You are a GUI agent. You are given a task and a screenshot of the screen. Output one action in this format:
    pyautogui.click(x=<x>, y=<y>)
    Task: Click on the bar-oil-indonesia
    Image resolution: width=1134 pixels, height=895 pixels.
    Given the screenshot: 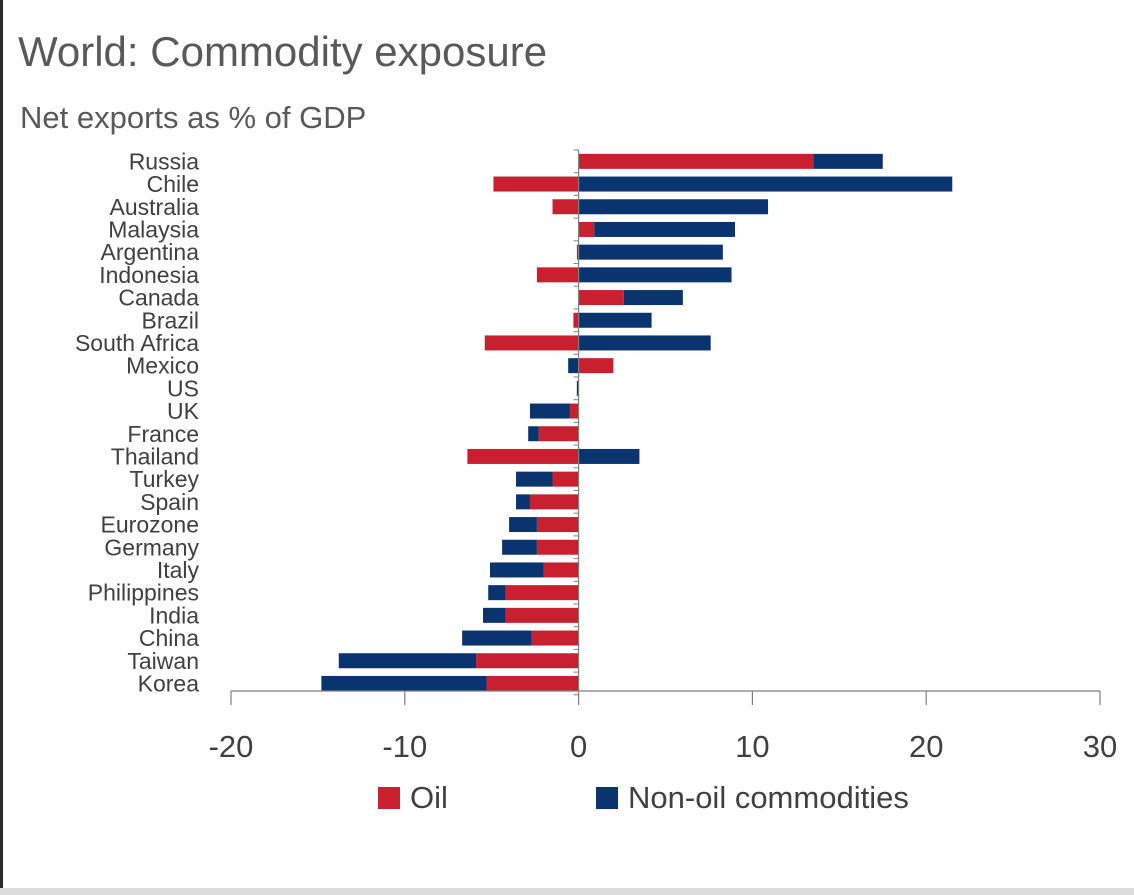 What is the action you would take?
    pyautogui.click(x=557, y=275)
    